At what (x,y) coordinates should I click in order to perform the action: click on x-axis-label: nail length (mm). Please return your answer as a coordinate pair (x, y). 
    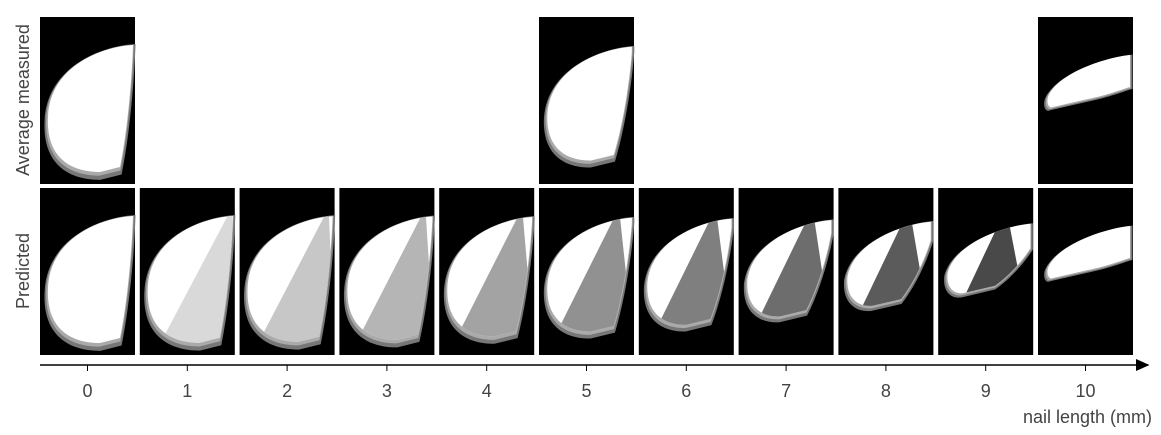
    Looking at the image, I should click on (1087, 417).